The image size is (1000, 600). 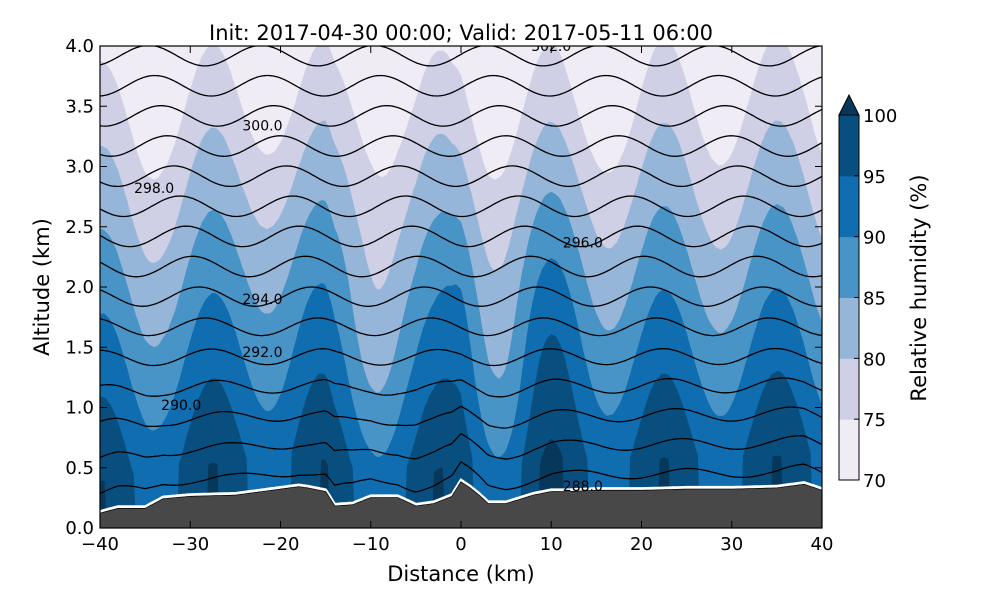 What do you see at coordinates (79, 408) in the screenshot?
I see `y-tick-label: 1.0` at bounding box center [79, 408].